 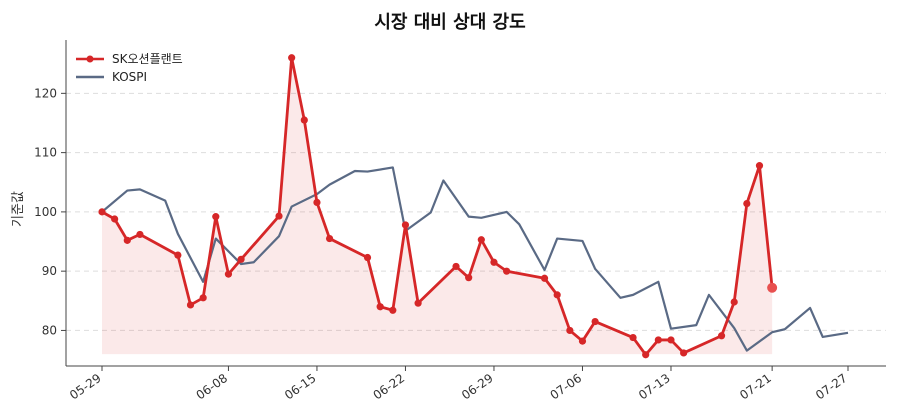 I want to click on y-tick-label: 80, so click(x=49, y=330).